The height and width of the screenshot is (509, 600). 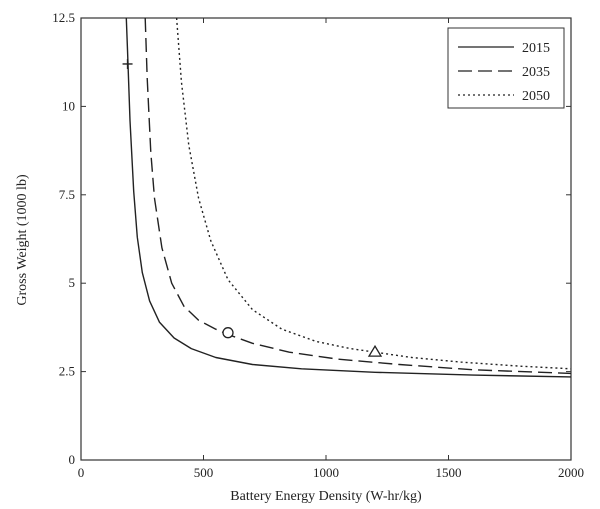 What do you see at coordinates (571, 472) in the screenshot?
I see `x-tick-label: 2000` at bounding box center [571, 472].